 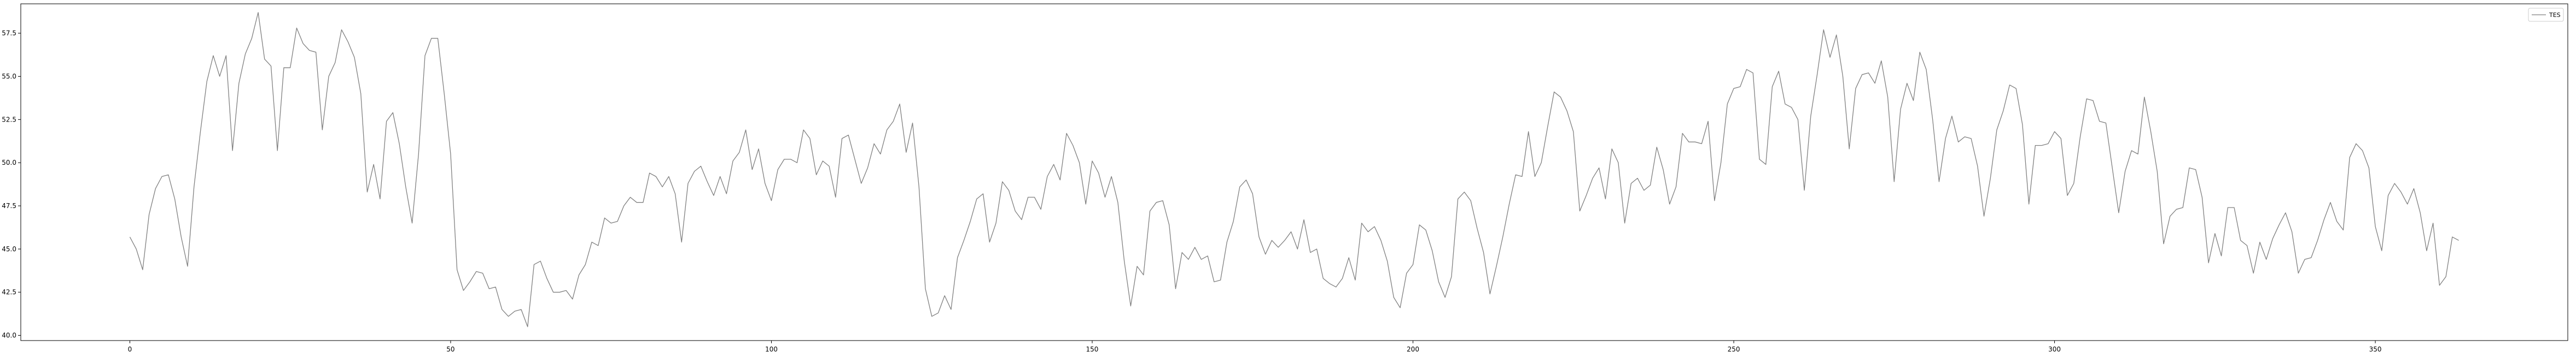 What do you see at coordinates (2555, 15) in the screenshot?
I see `legend-label: TES` at bounding box center [2555, 15].